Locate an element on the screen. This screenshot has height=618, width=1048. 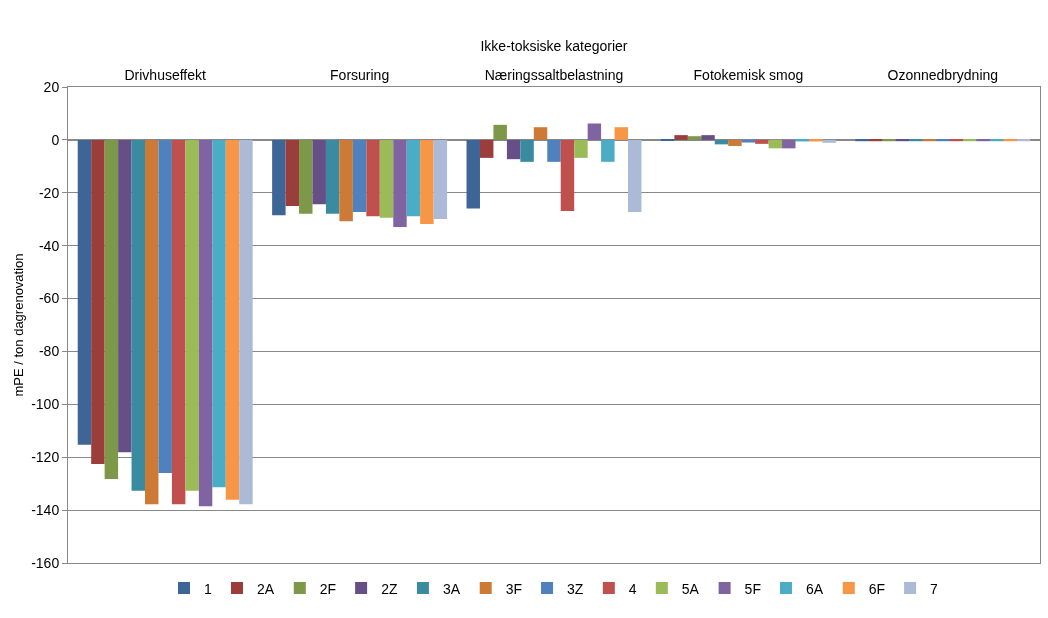
legend-label: 3Z is located at coordinates (575, 588).